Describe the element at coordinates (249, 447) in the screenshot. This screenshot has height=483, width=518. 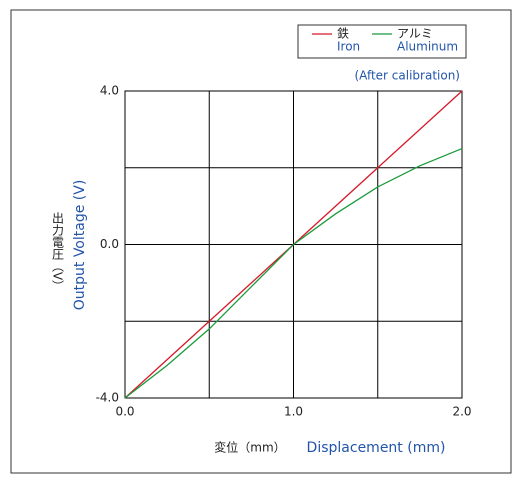
I see `x-label-ja: 変位（mm）` at that location.